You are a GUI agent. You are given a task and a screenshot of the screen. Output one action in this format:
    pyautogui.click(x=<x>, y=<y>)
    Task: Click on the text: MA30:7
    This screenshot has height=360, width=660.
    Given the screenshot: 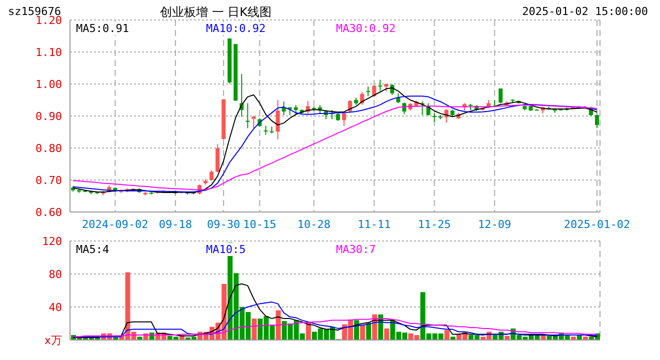 What is the action you would take?
    pyautogui.click(x=356, y=249)
    